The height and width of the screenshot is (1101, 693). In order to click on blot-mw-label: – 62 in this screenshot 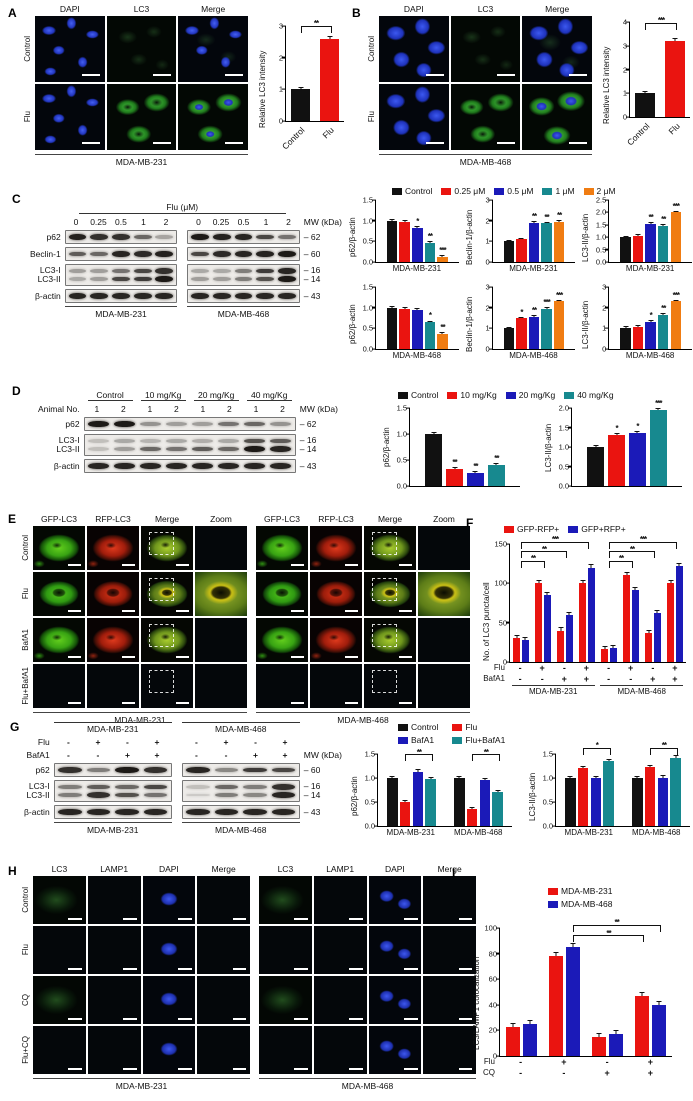, I will do `click(312, 236)`.